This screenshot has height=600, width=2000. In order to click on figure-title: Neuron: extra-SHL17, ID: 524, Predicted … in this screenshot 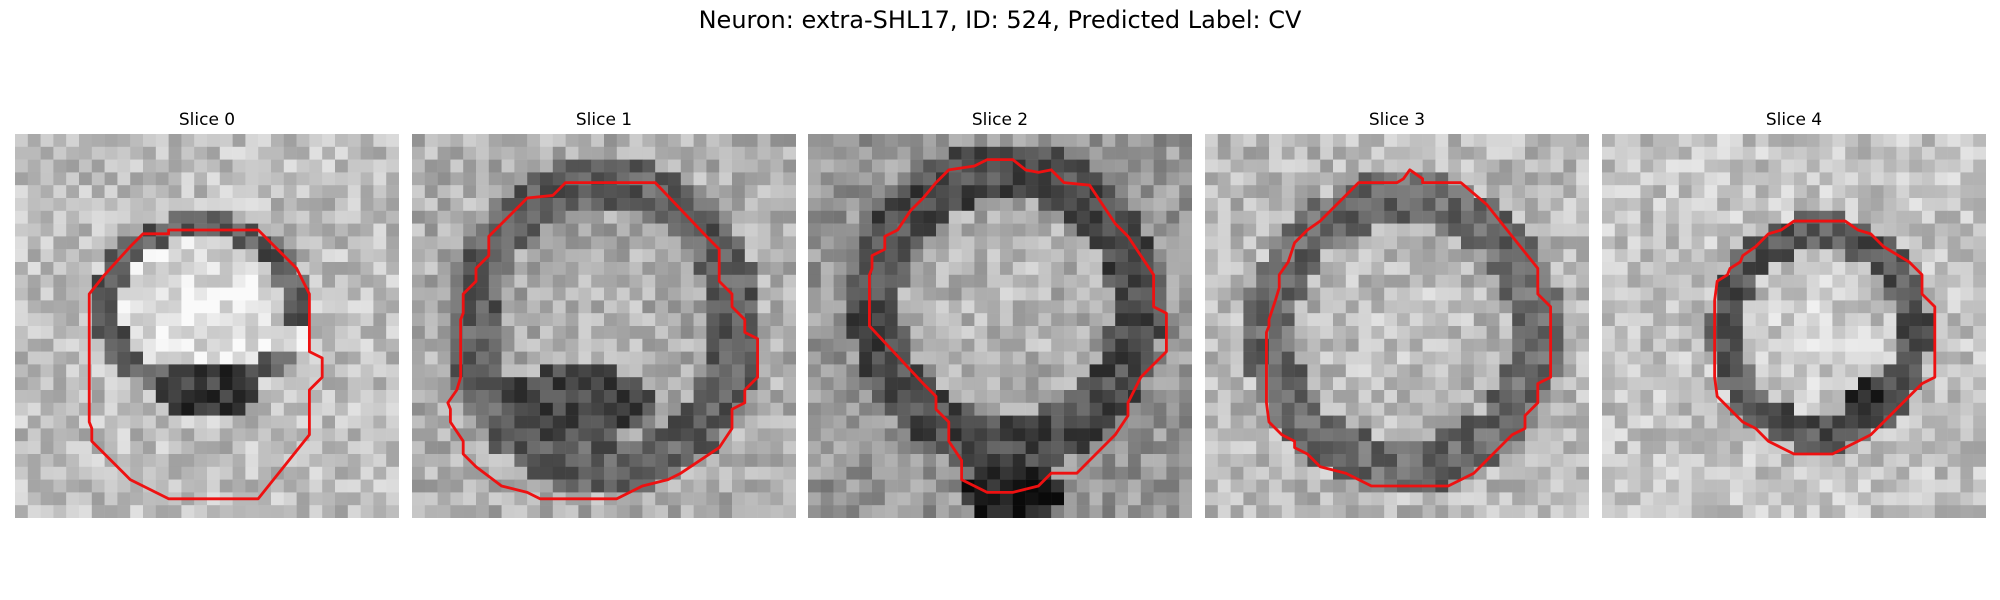, I will do `click(1000, 20)`.